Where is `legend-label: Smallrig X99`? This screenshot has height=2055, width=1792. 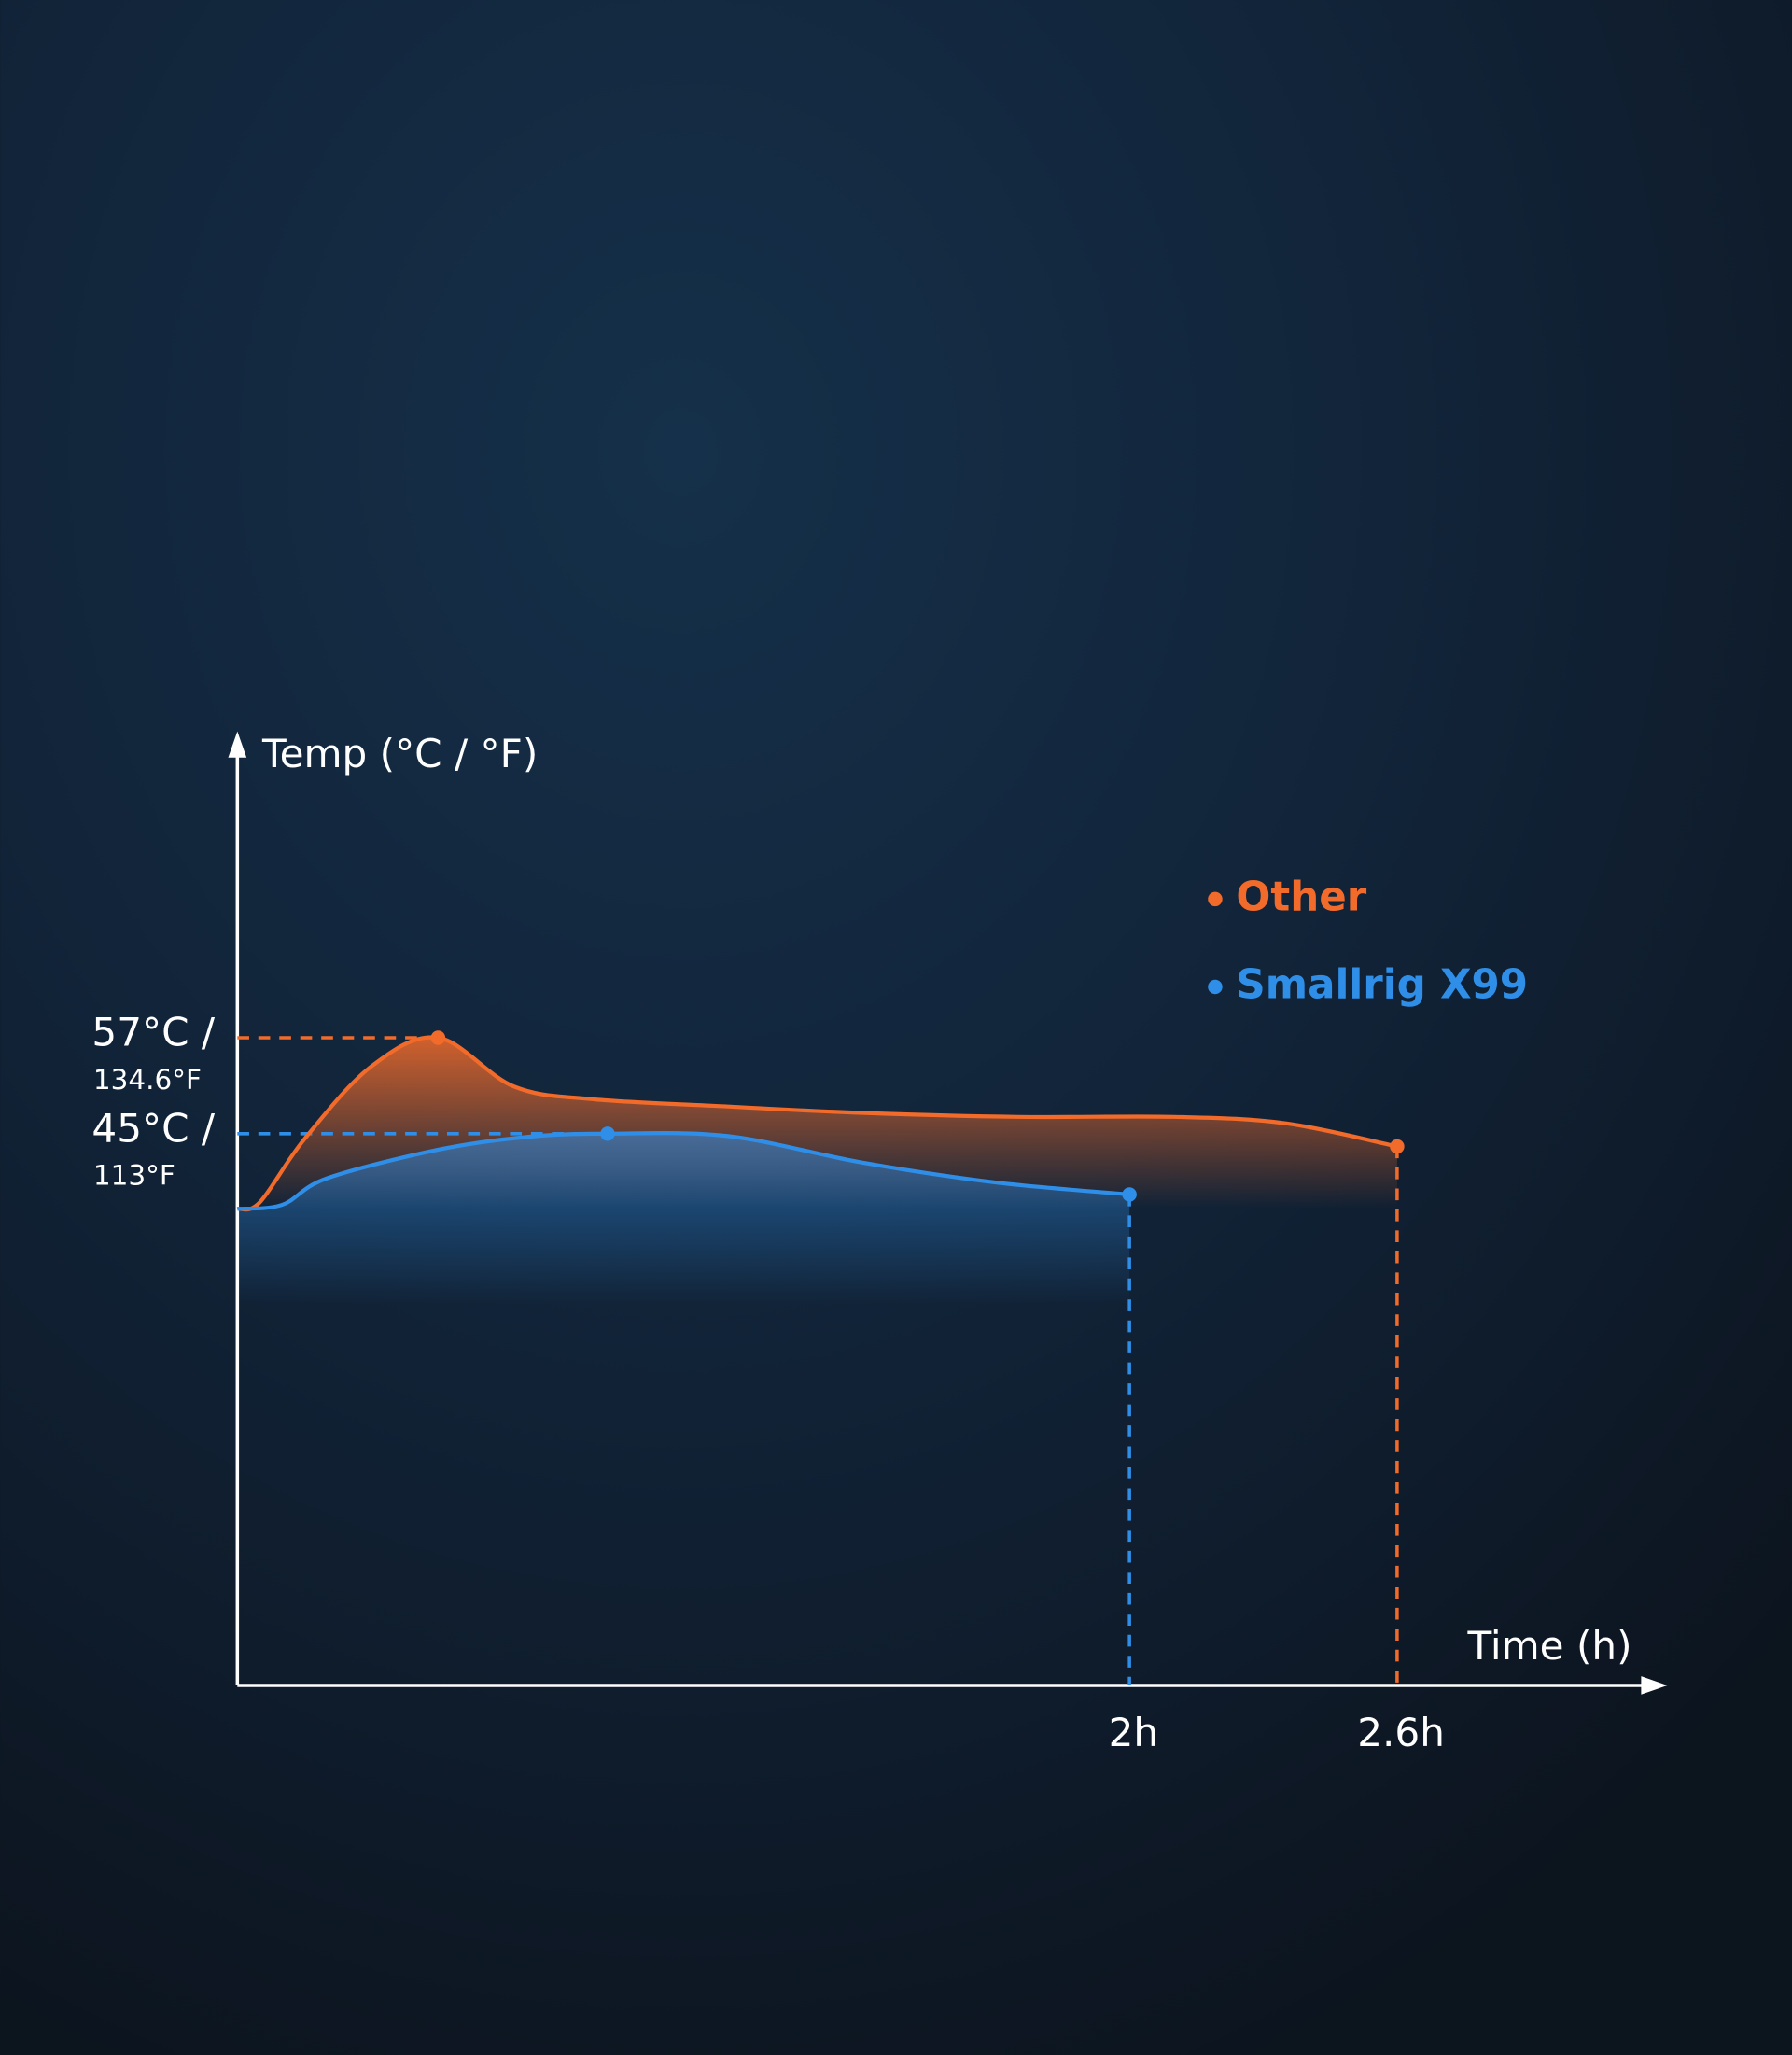
legend-label: Smallrig X99 is located at coordinates (1382, 984).